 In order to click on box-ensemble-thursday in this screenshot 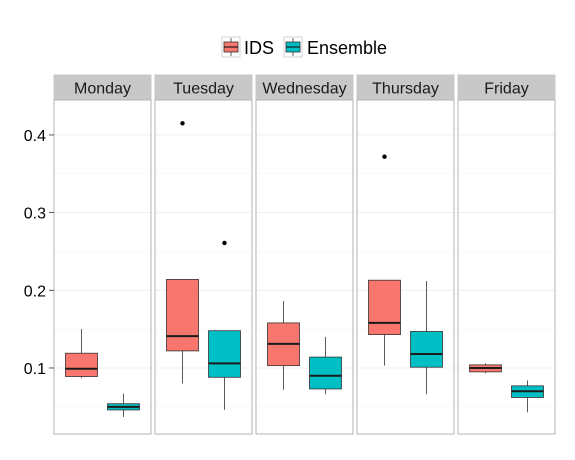, I will do `click(426, 337)`.